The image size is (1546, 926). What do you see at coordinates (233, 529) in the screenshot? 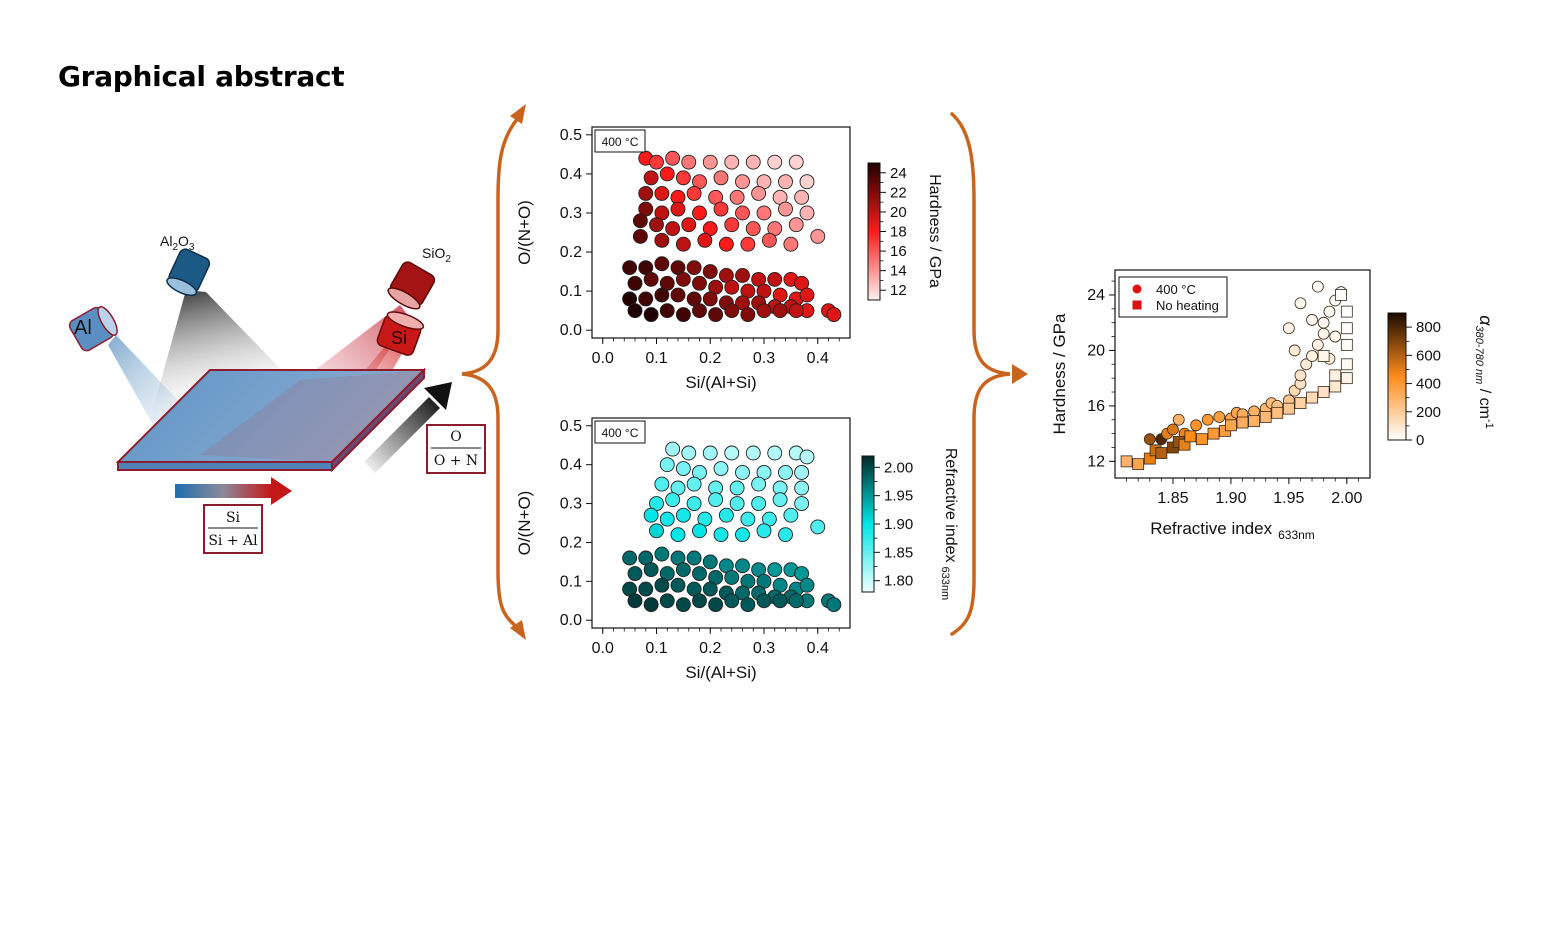
I see `si-fraction-box: Si Si + Al` at bounding box center [233, 529].